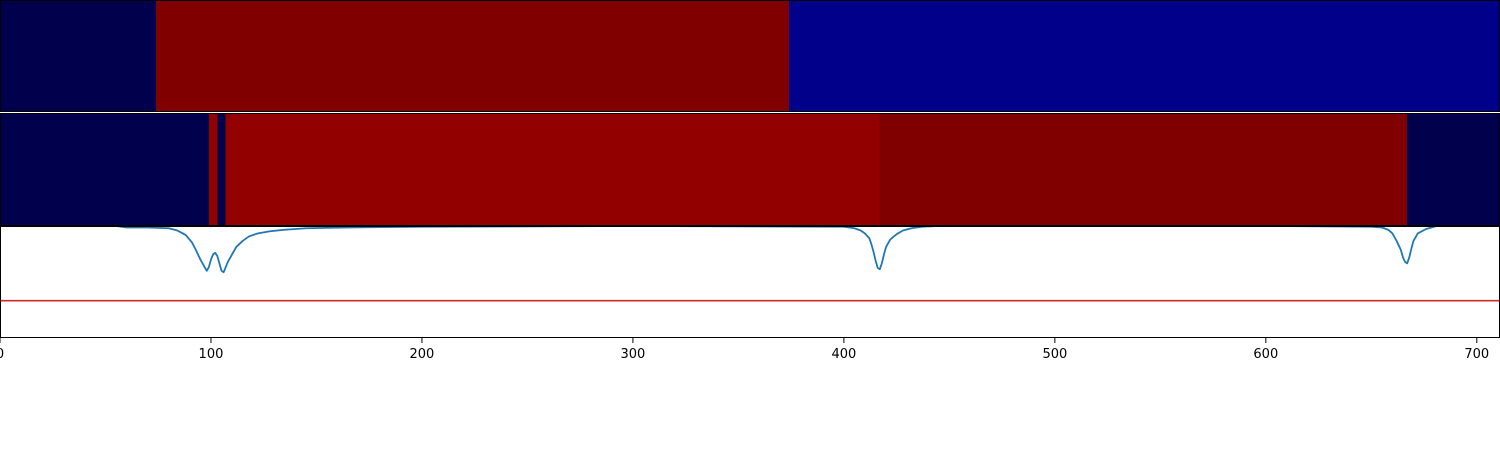  Describe the element at coordinates (740, 249) in the screenshot. I see `signal-line` at that location.